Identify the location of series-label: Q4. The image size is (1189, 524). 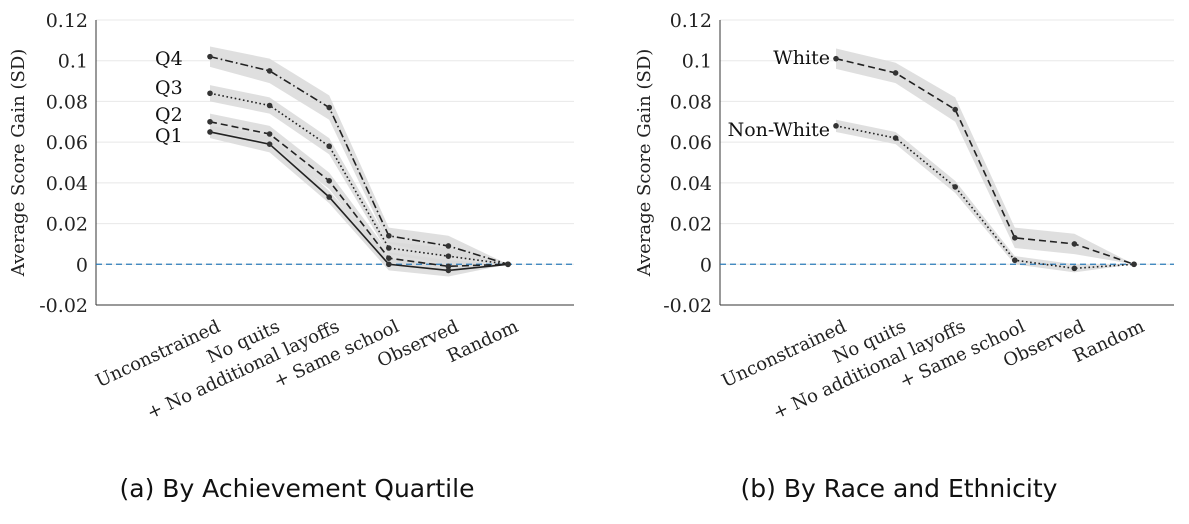
(169, 59).